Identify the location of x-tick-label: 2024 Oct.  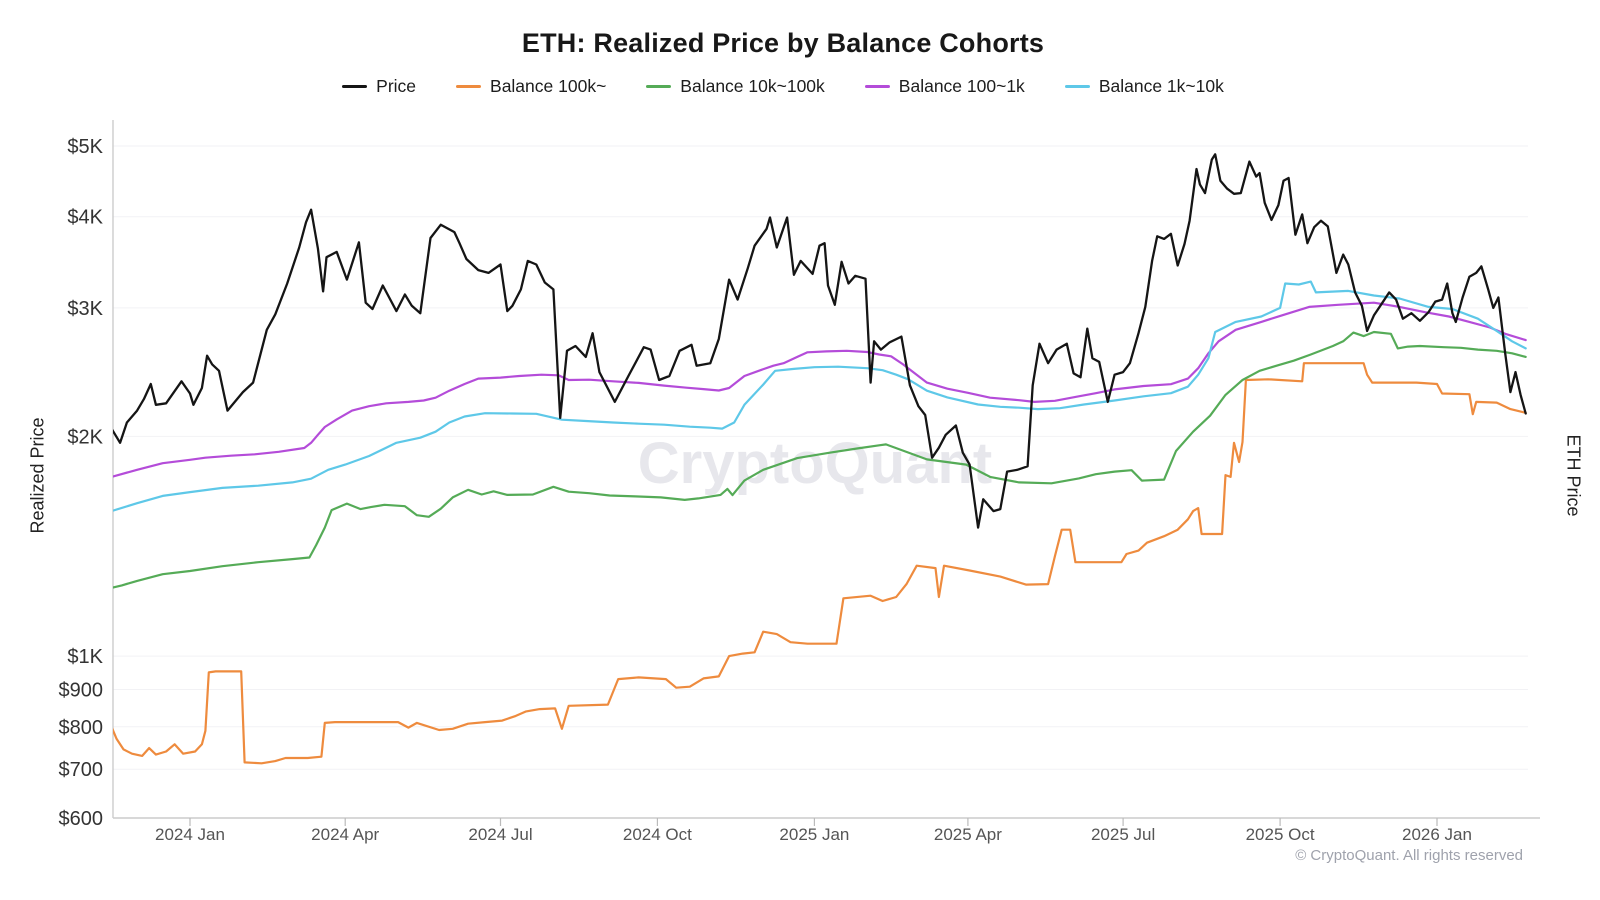
(657, 834).